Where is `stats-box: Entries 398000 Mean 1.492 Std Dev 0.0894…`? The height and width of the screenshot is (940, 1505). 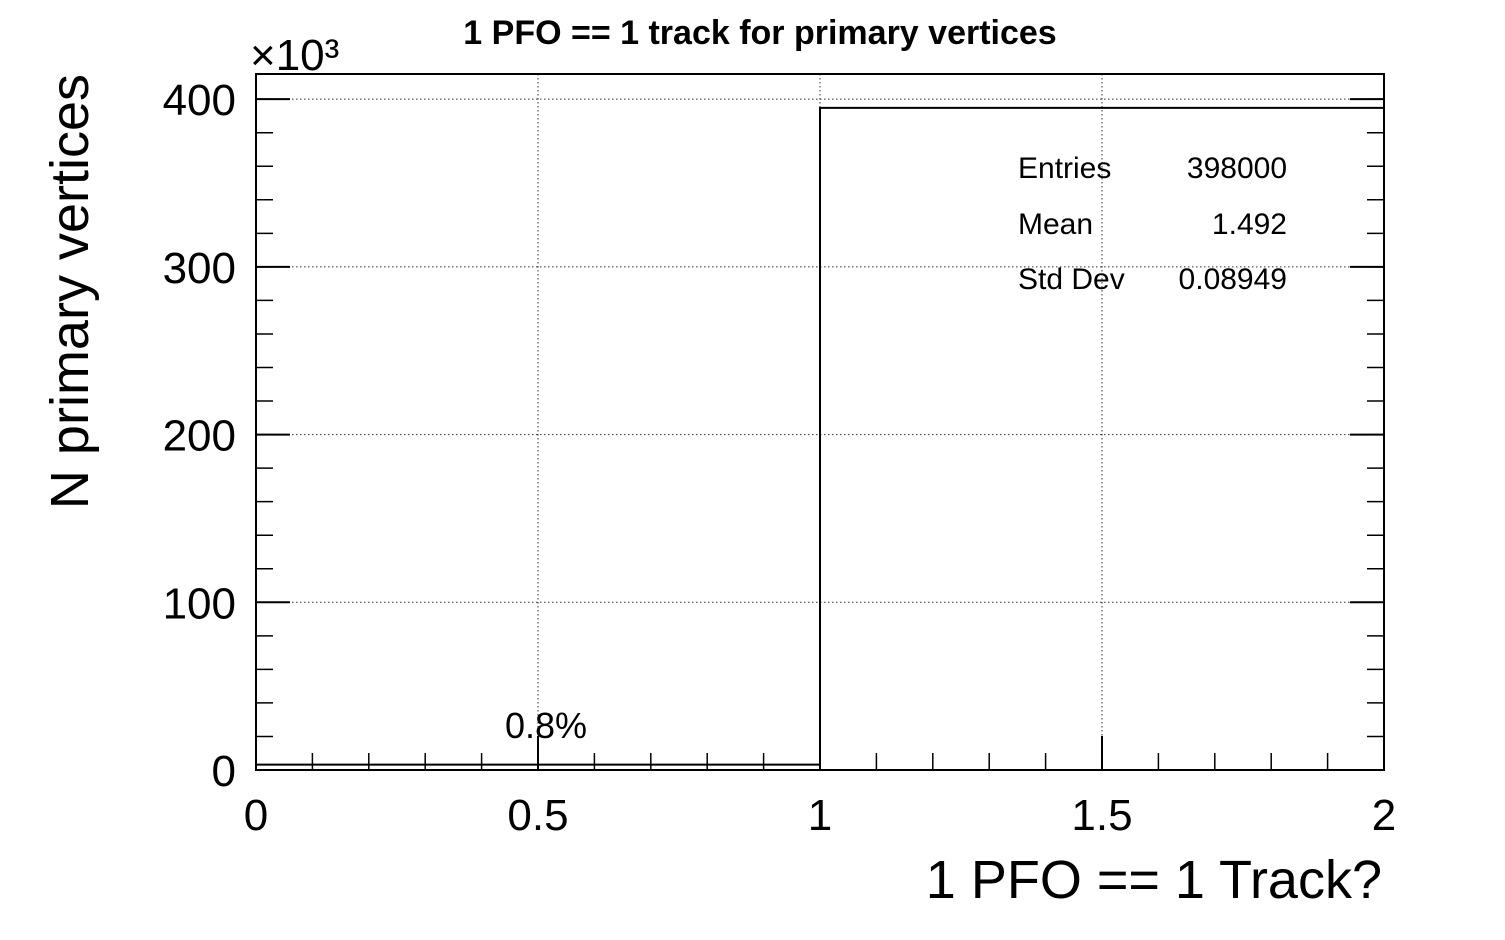
stats-box: Entries 398000 Mean 1.492 Std Dev 0.0894… is located at coordinates (1152, 224).